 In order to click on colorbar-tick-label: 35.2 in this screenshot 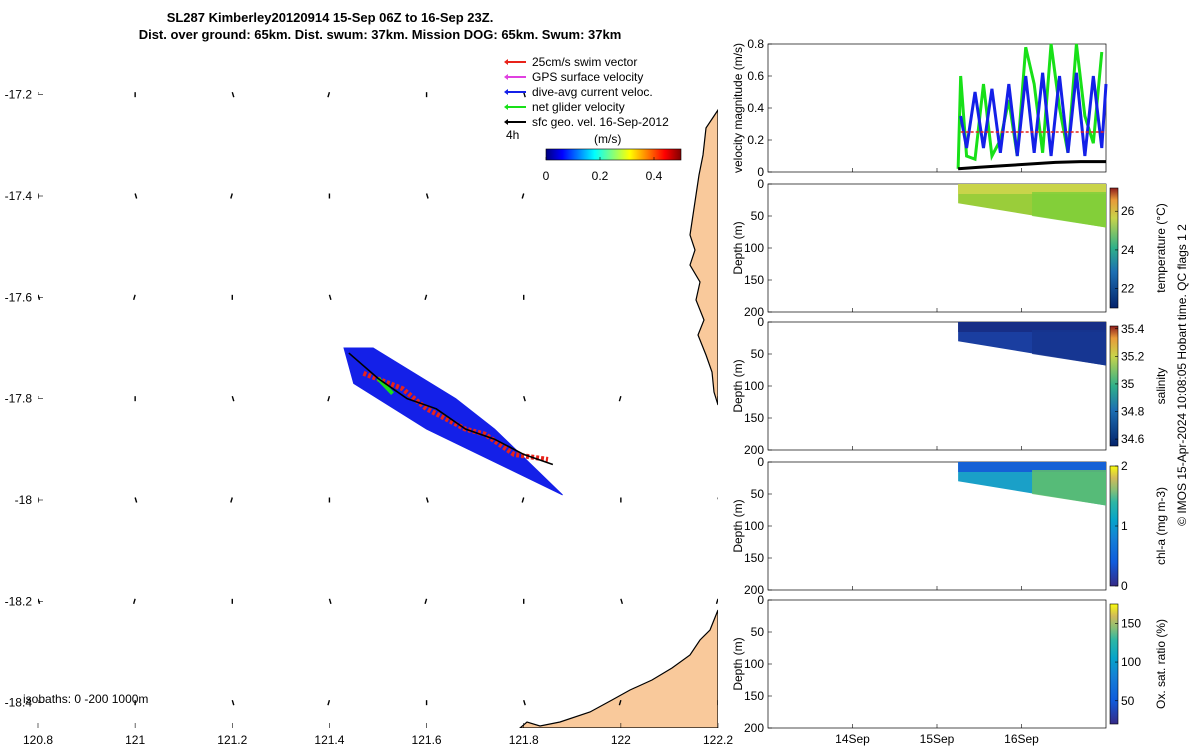, I will do `click(1133, 356)`.